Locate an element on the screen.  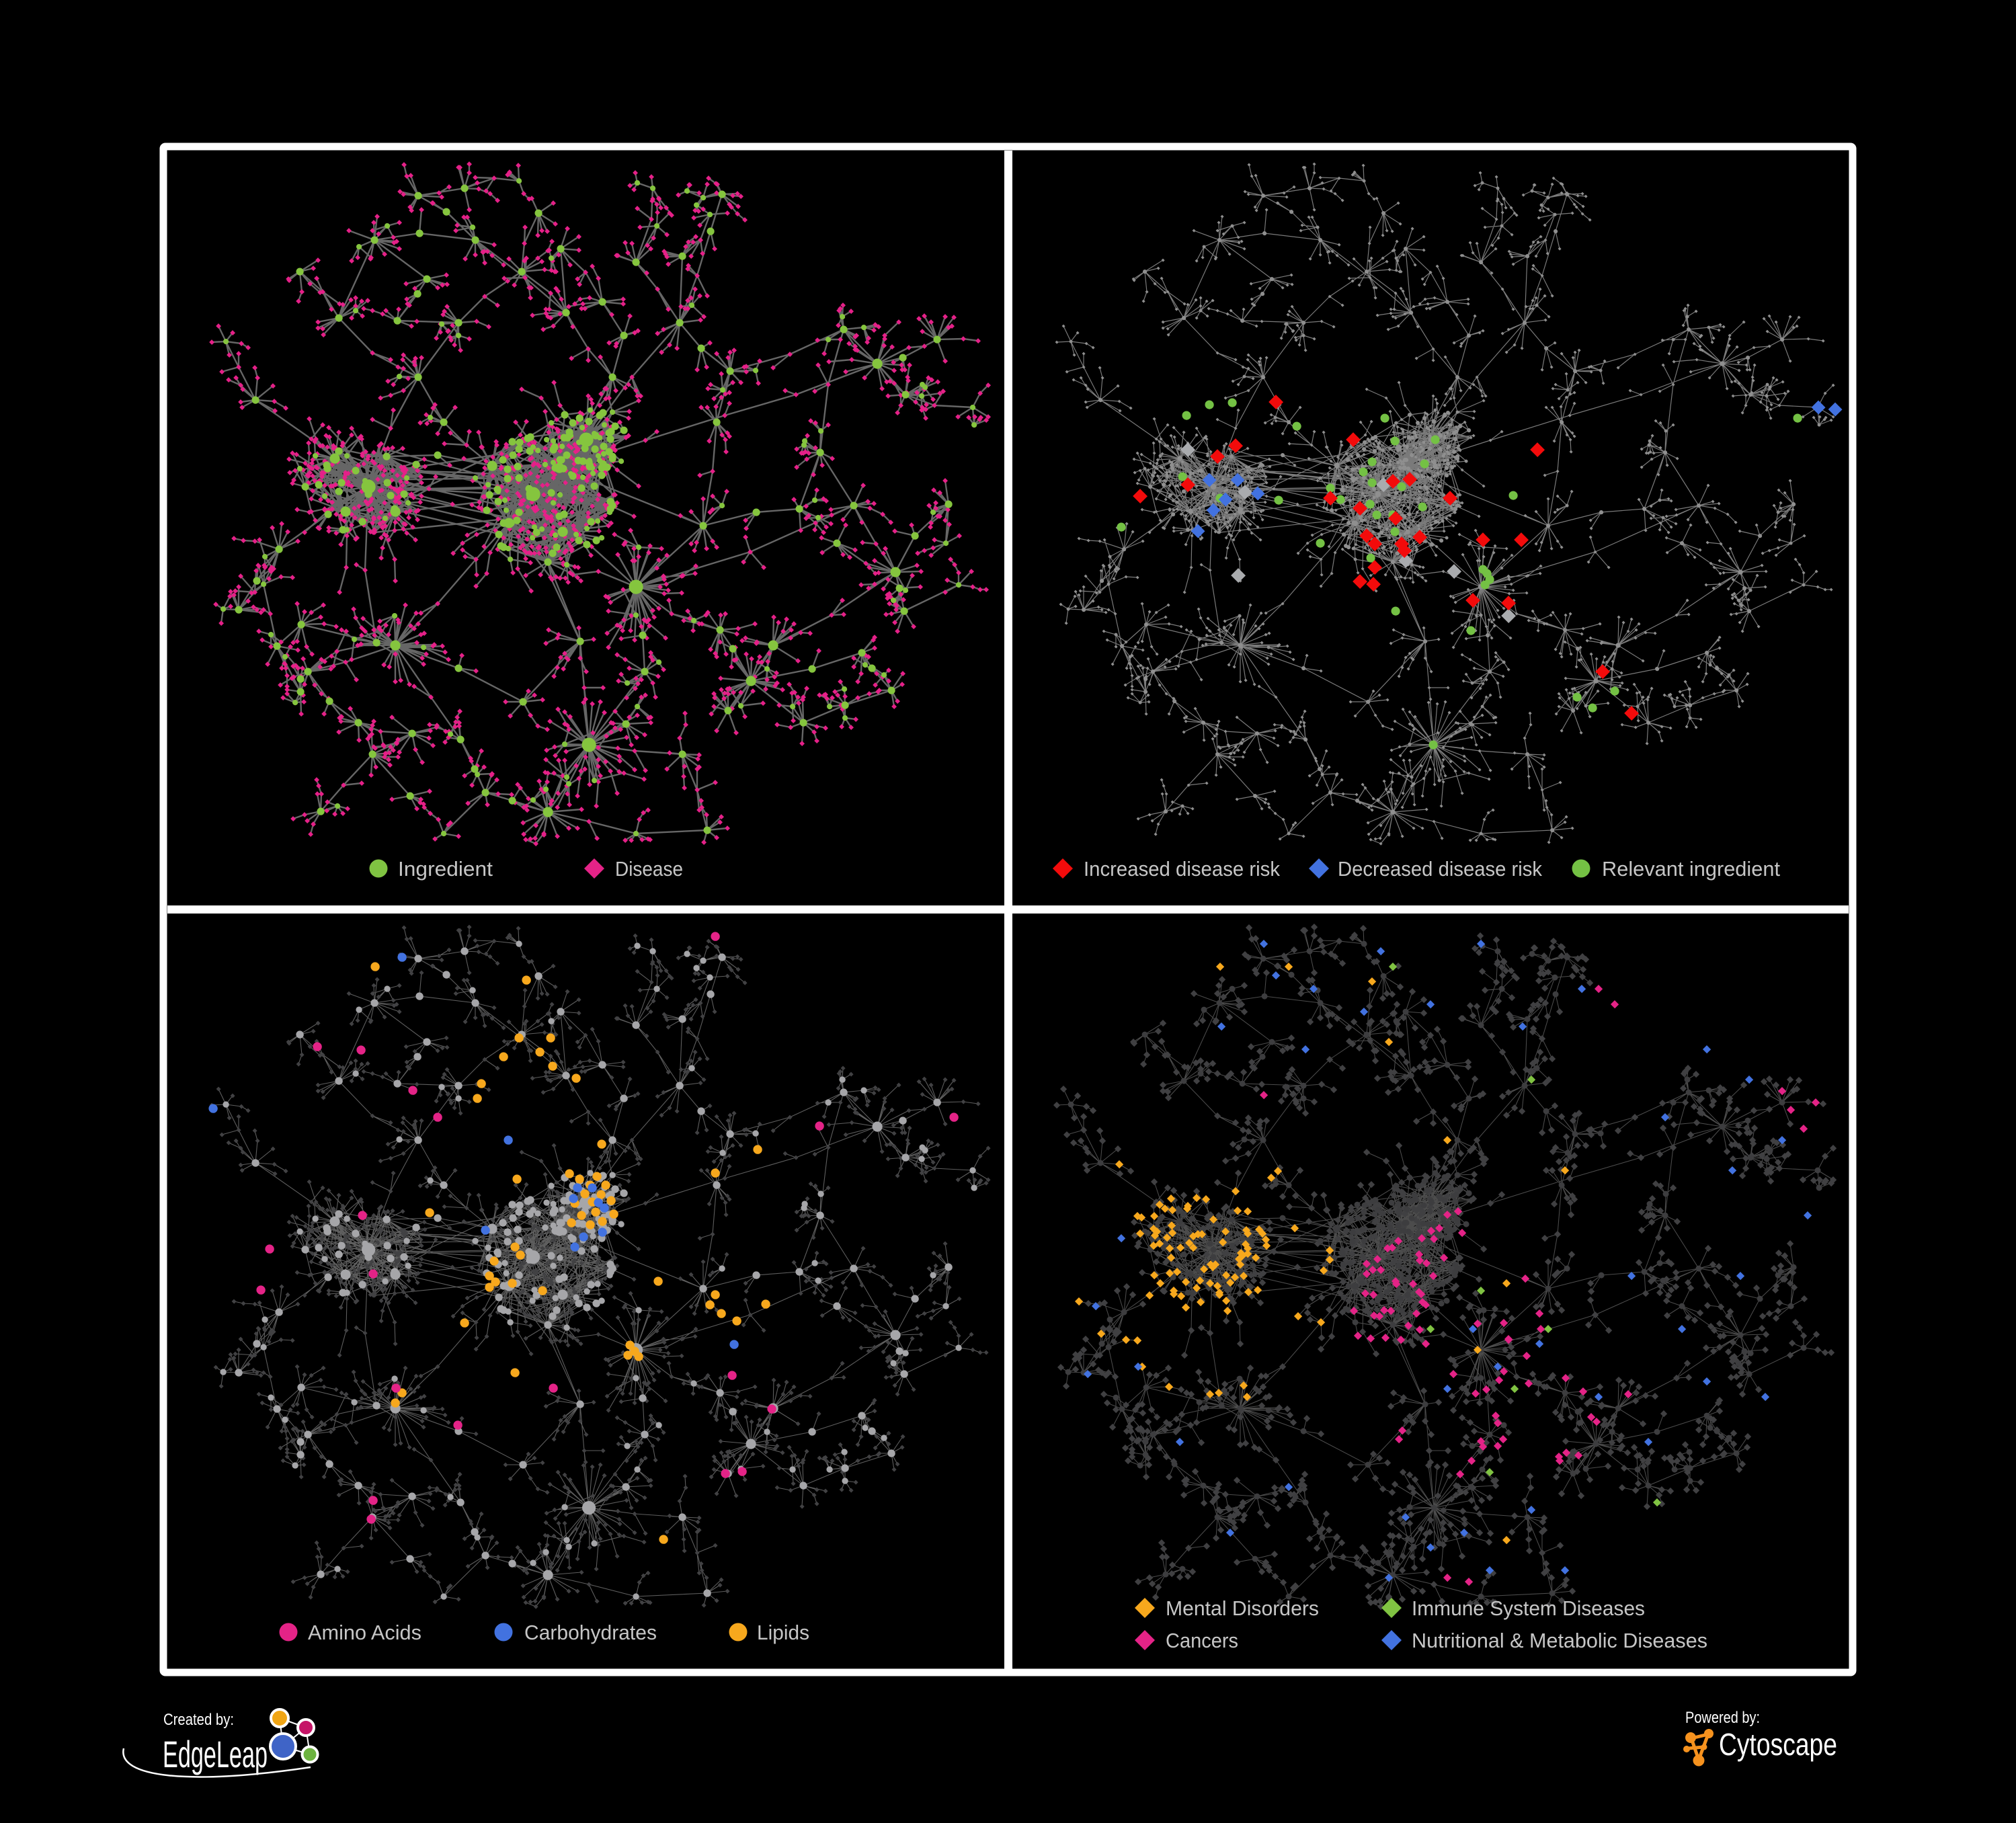
svg-text: EdgeLeap is located at coordinates (215, 1754).